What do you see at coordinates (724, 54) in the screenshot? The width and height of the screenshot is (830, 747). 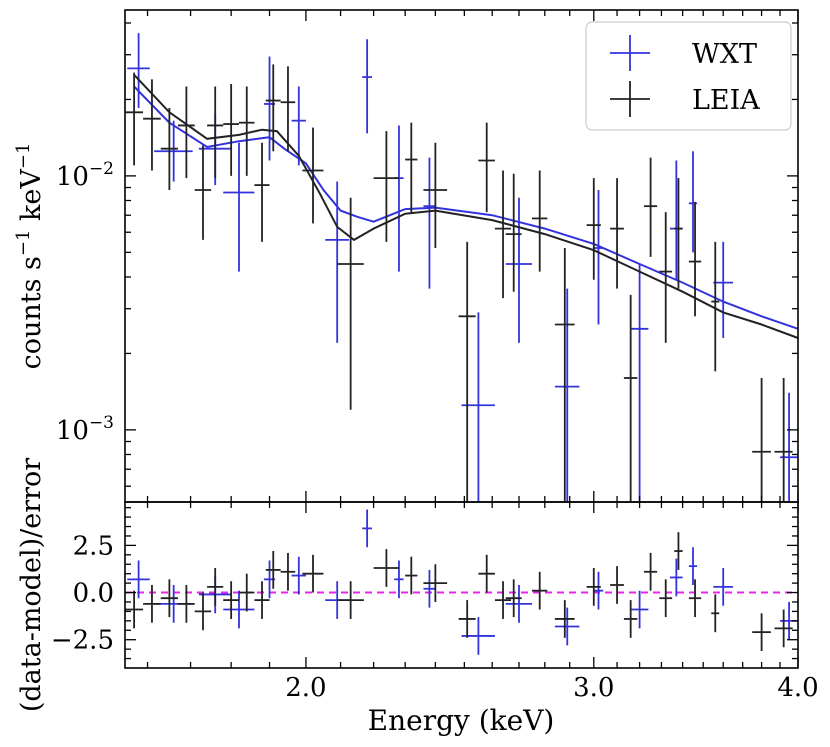 I see `legend-label: WXT` at bounding box center [724, 54].